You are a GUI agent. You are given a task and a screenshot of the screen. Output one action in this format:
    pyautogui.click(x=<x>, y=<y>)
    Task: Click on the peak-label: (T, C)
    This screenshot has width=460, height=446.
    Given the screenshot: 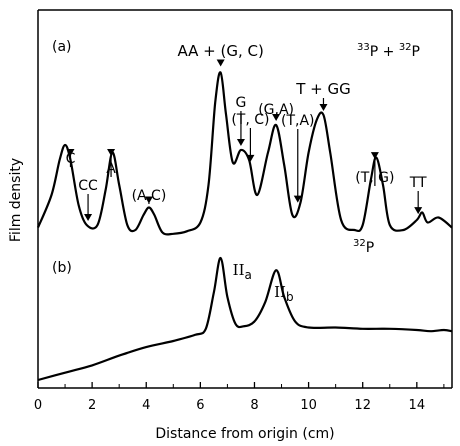 What is the action you would take?
    pyautogui.click(x=250, y=120)
    